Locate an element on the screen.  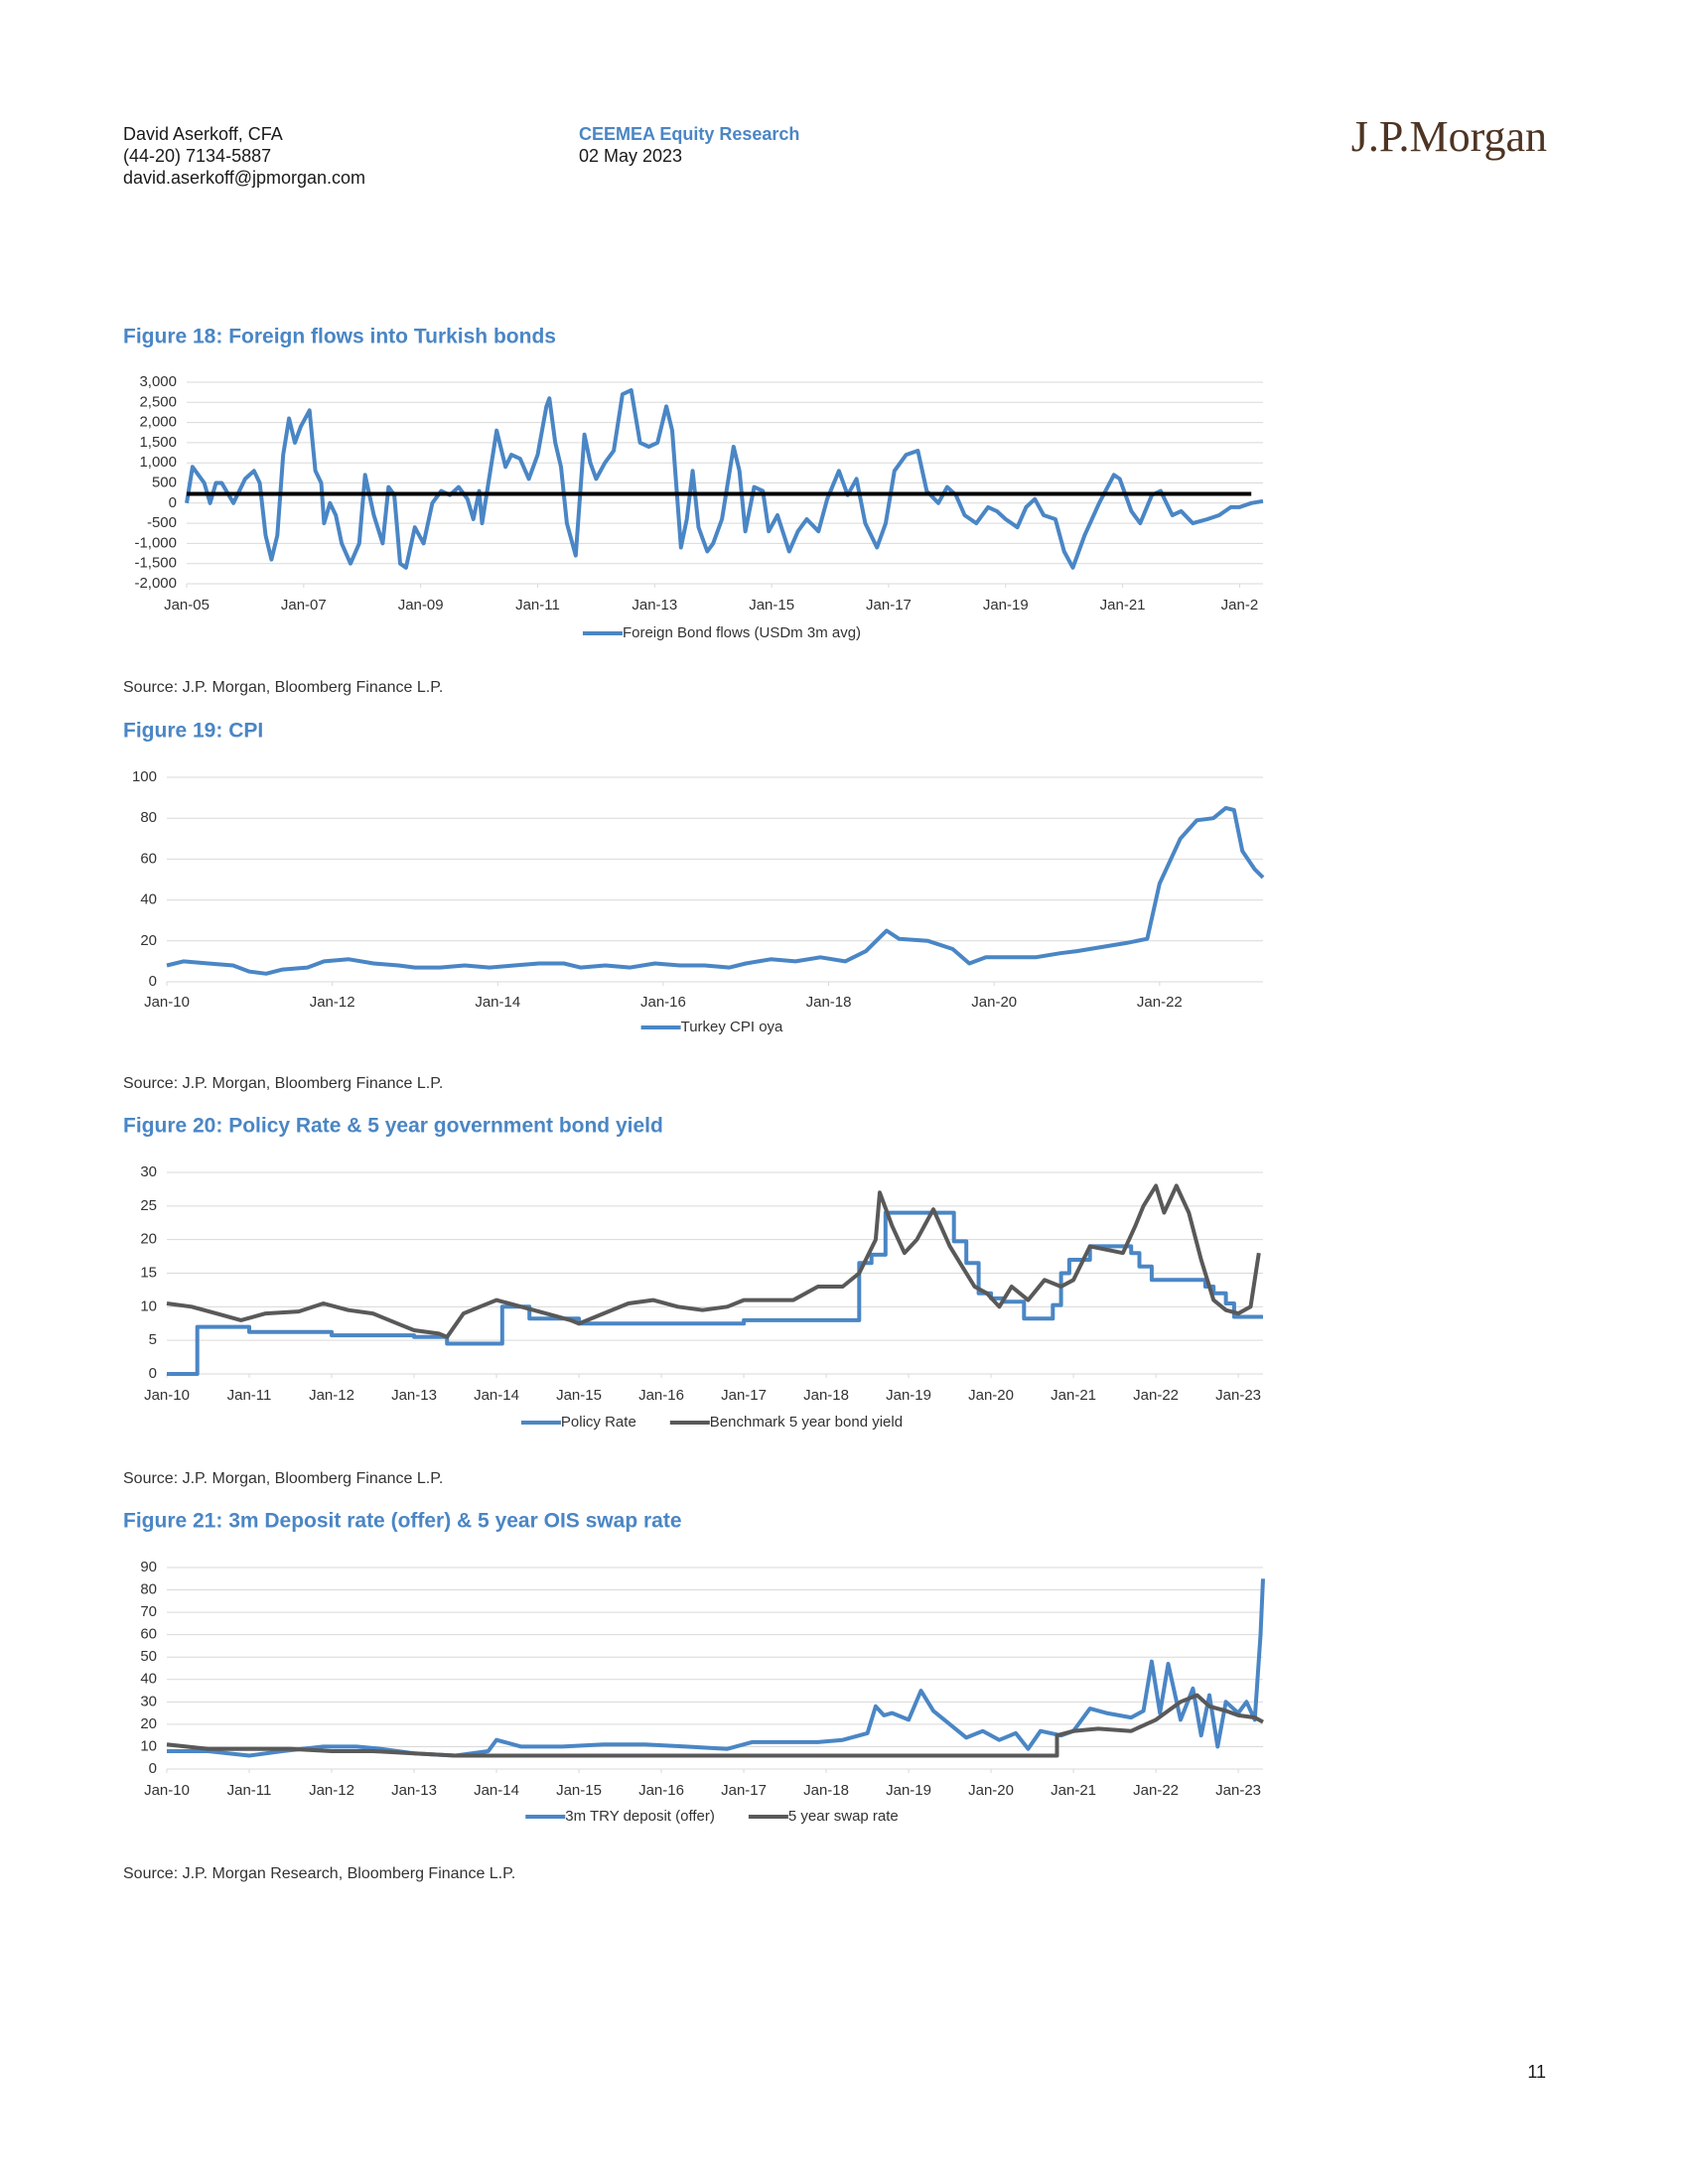
department: CEEMEA Equity Research is located at coordinates (689, 134).